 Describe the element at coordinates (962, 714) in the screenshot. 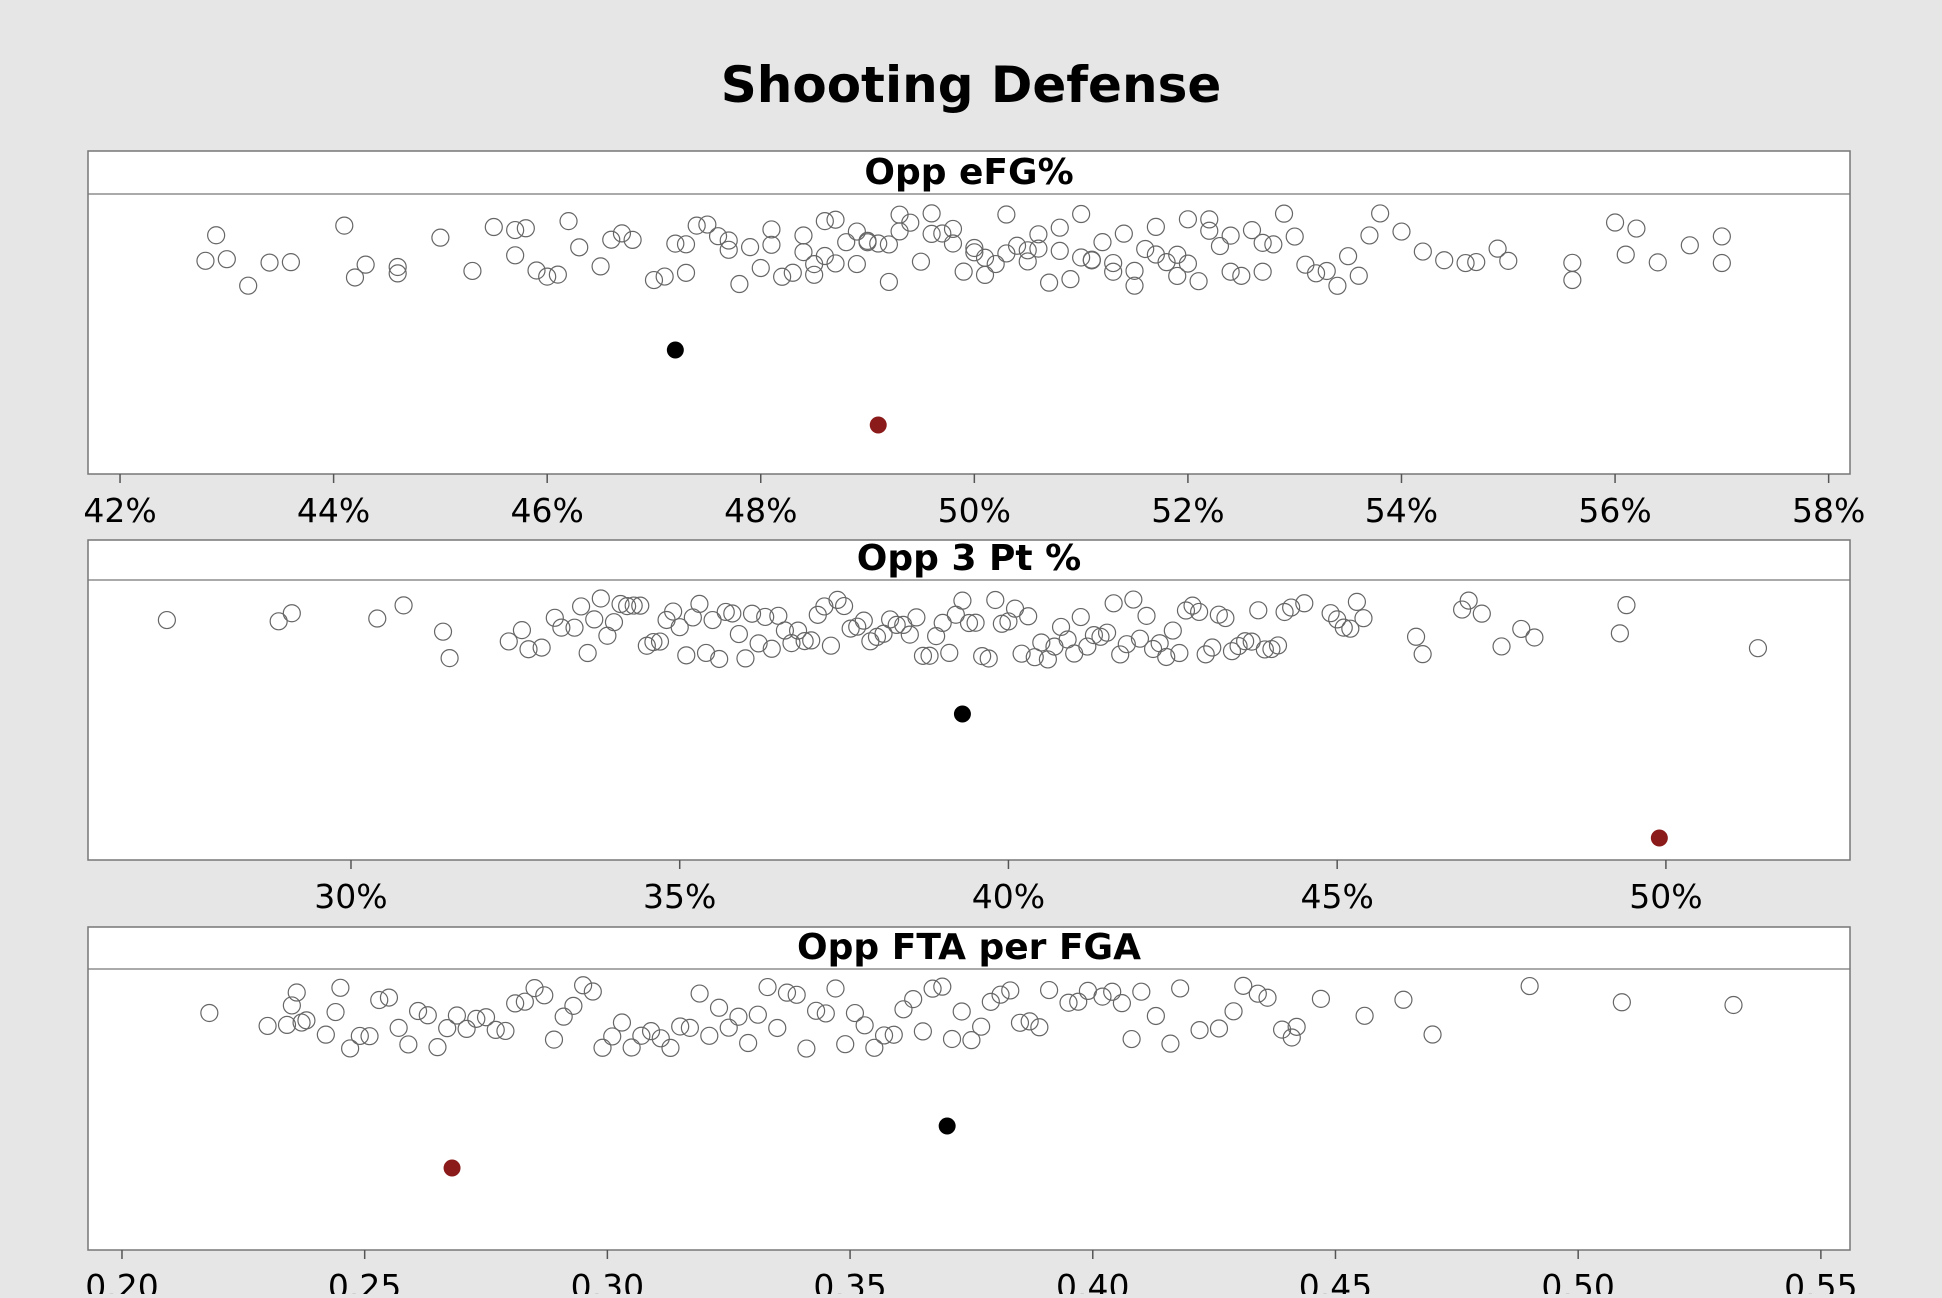

I see `highlight-point-black` at that location.